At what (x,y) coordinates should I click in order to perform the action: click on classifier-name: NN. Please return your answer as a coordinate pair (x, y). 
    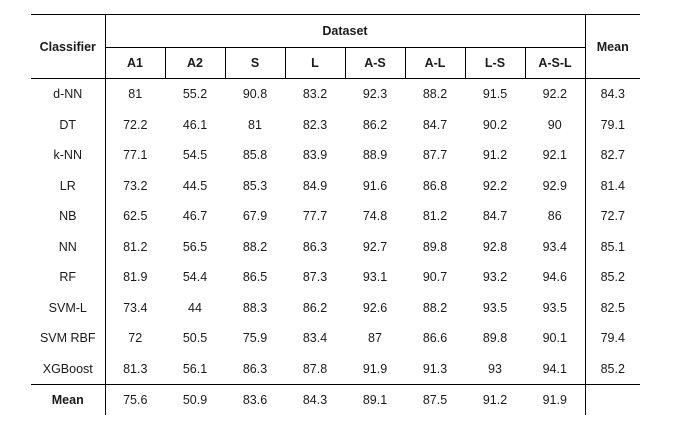
    Looking at the image, I should click on (67, 246).